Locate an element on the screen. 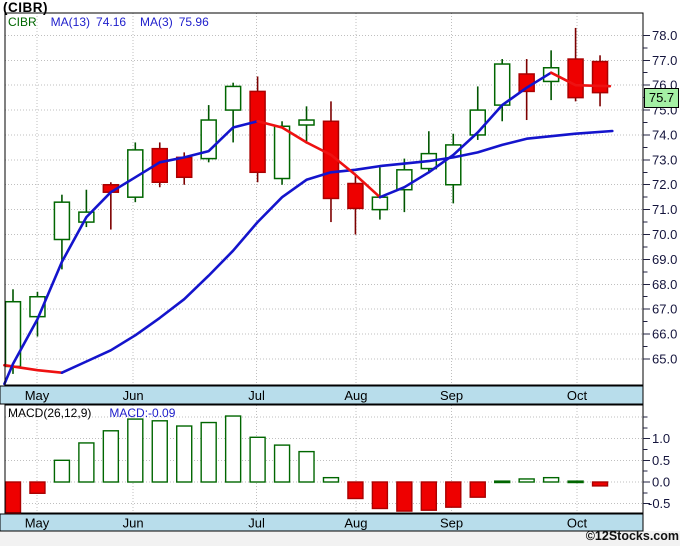 The image size is (680, 546). svg-text: 74.0 is located at coordinates (664, 134).